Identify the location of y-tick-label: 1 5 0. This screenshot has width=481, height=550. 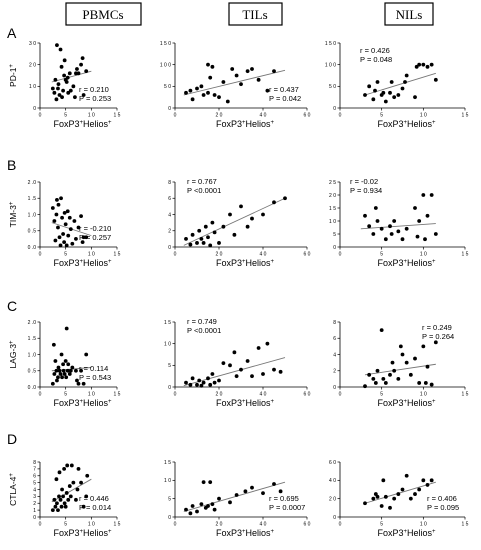
(330, 44).